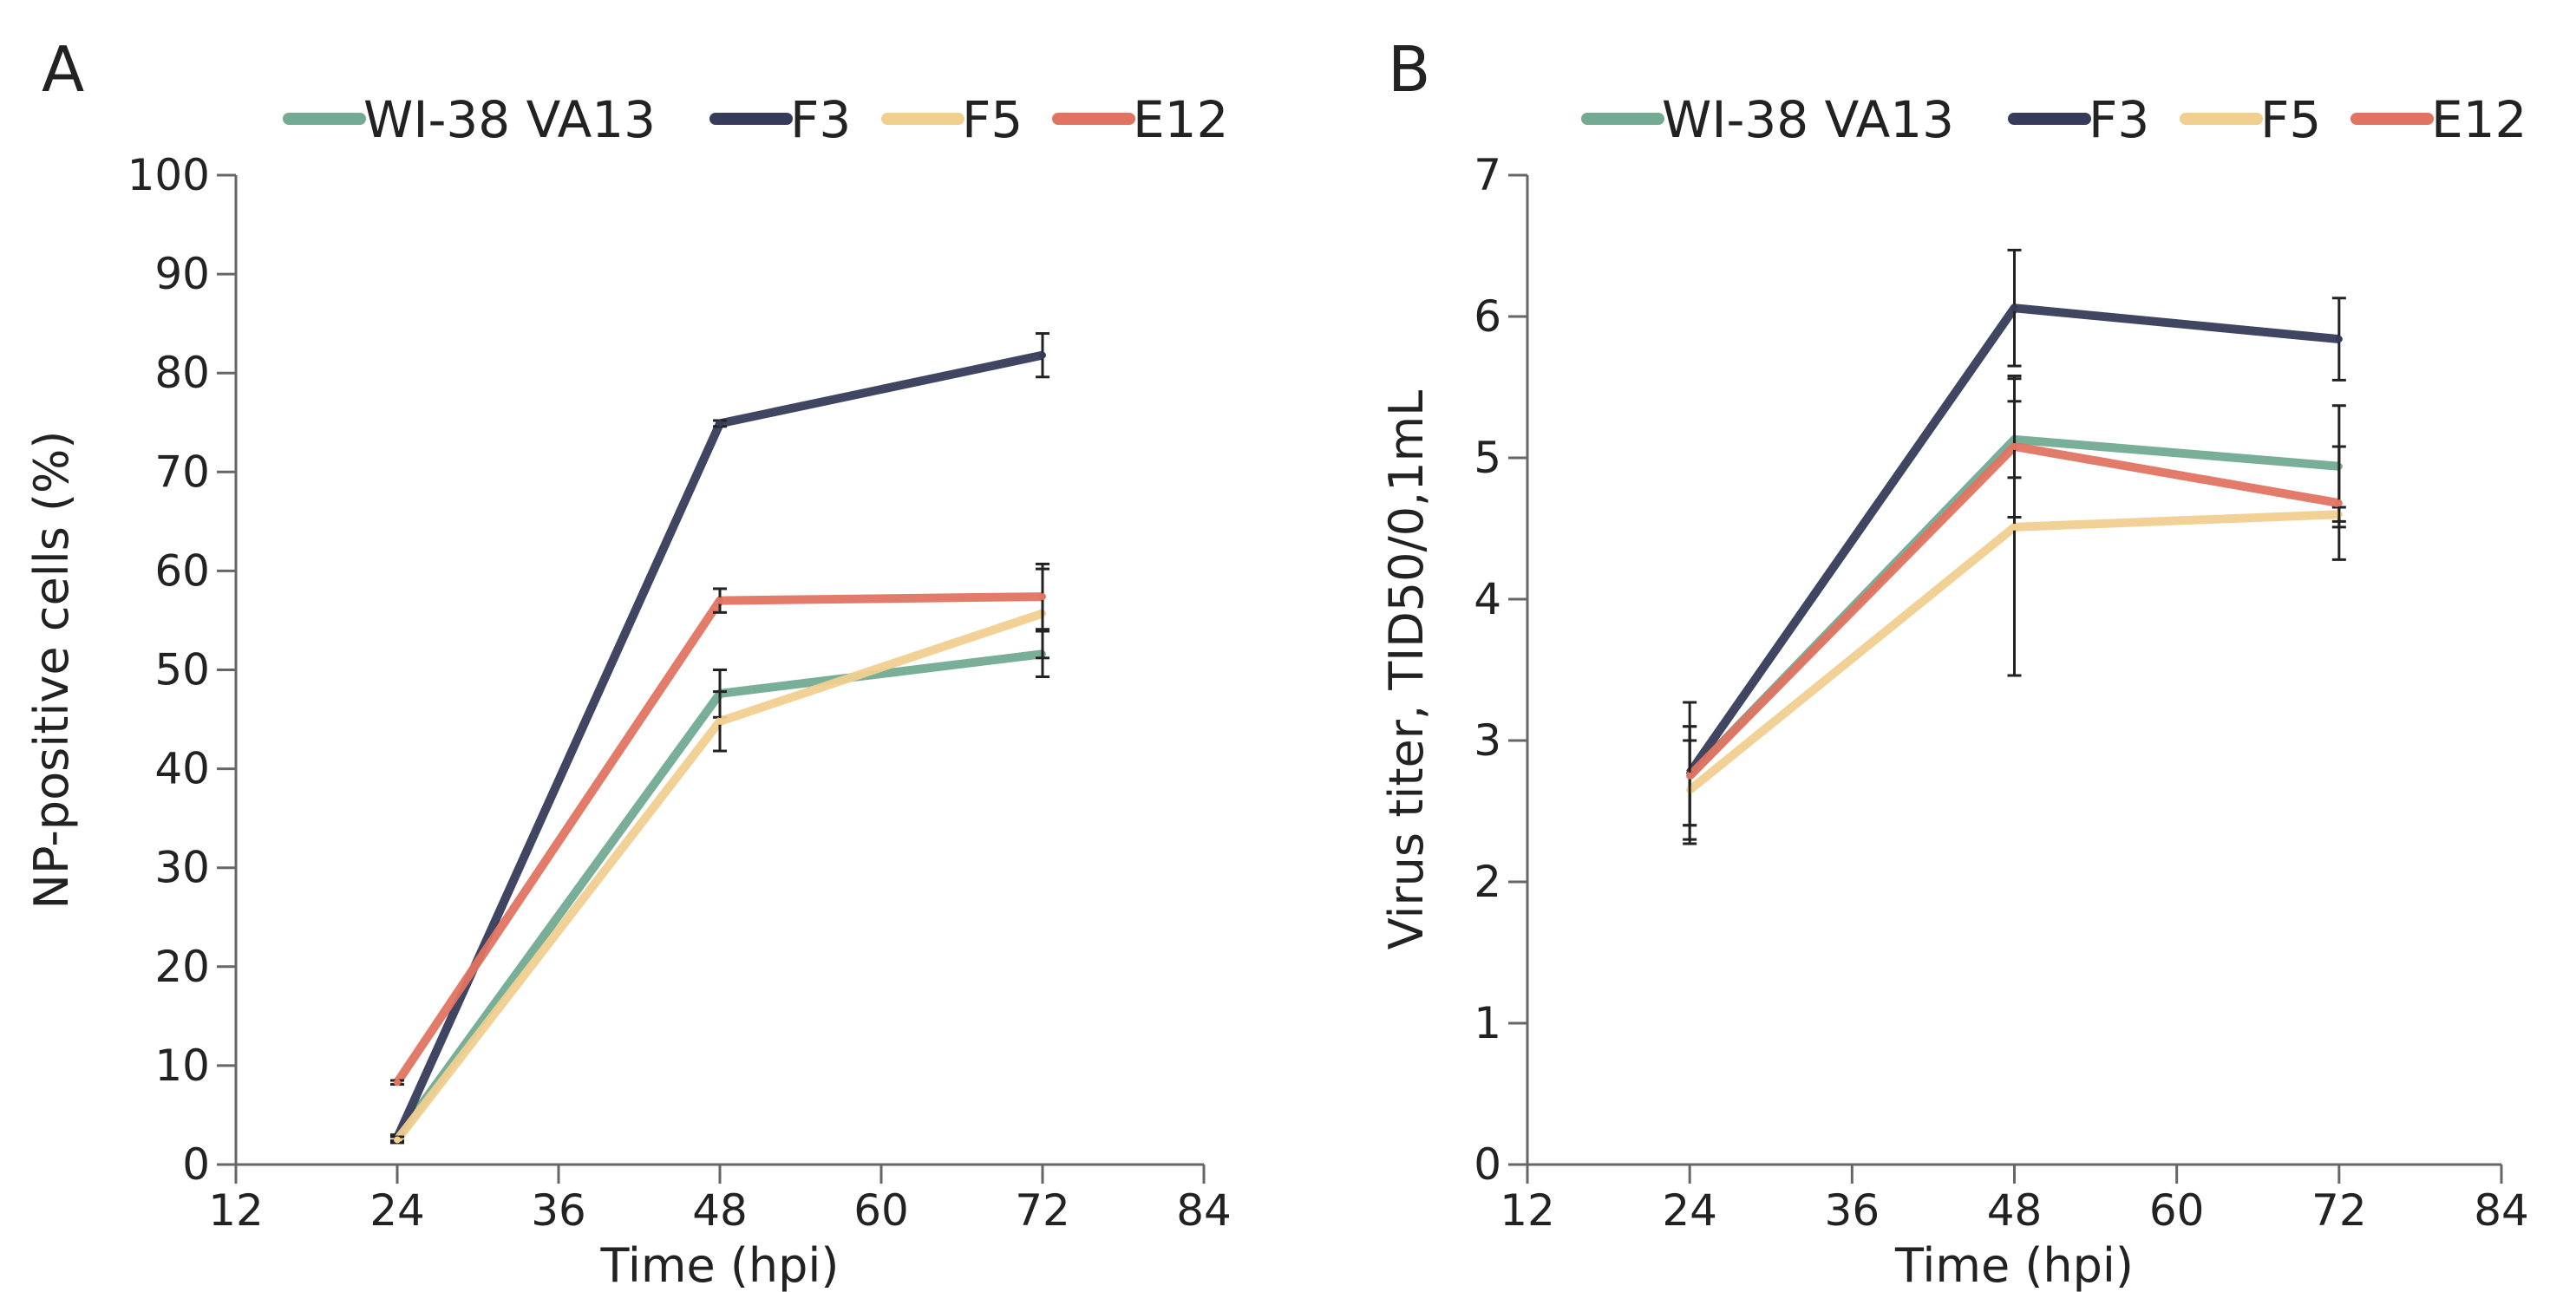 The height and width of the screenshot is (1292, 2576). What do you see at coordinates (1487, 882) in the screenshot?
I see `y-tick-label: 2` at bounding box center [1487, 882].